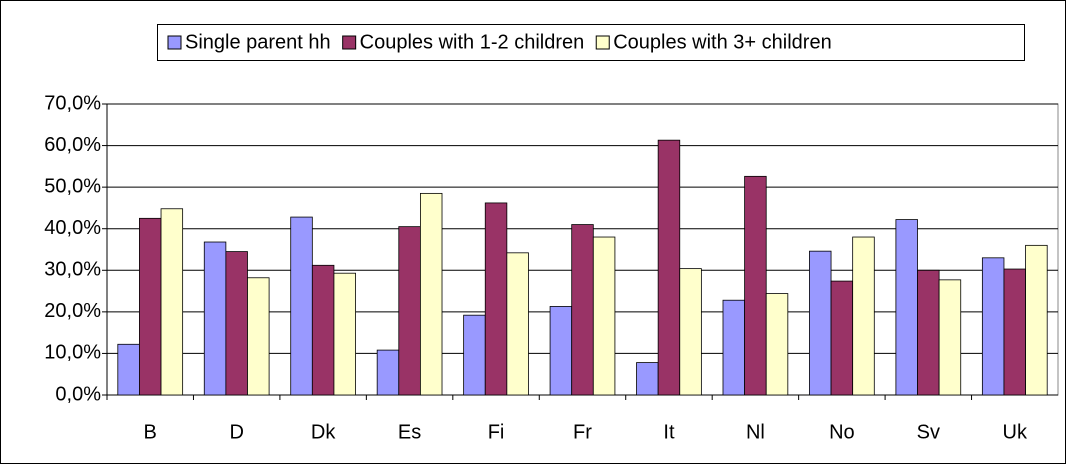 The height and width of the screenshot is (469, 1066). I want to click on y-tick-label: 60,0%, so click(72, 145).